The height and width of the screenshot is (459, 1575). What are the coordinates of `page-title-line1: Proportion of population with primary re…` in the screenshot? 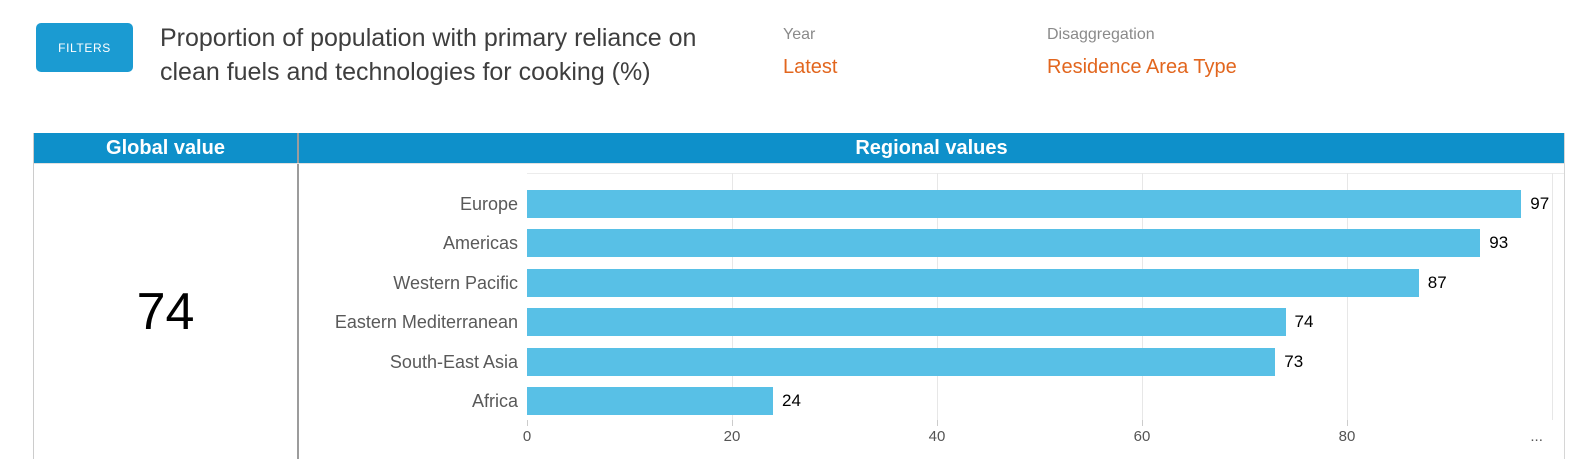 It's located at (428, 38).